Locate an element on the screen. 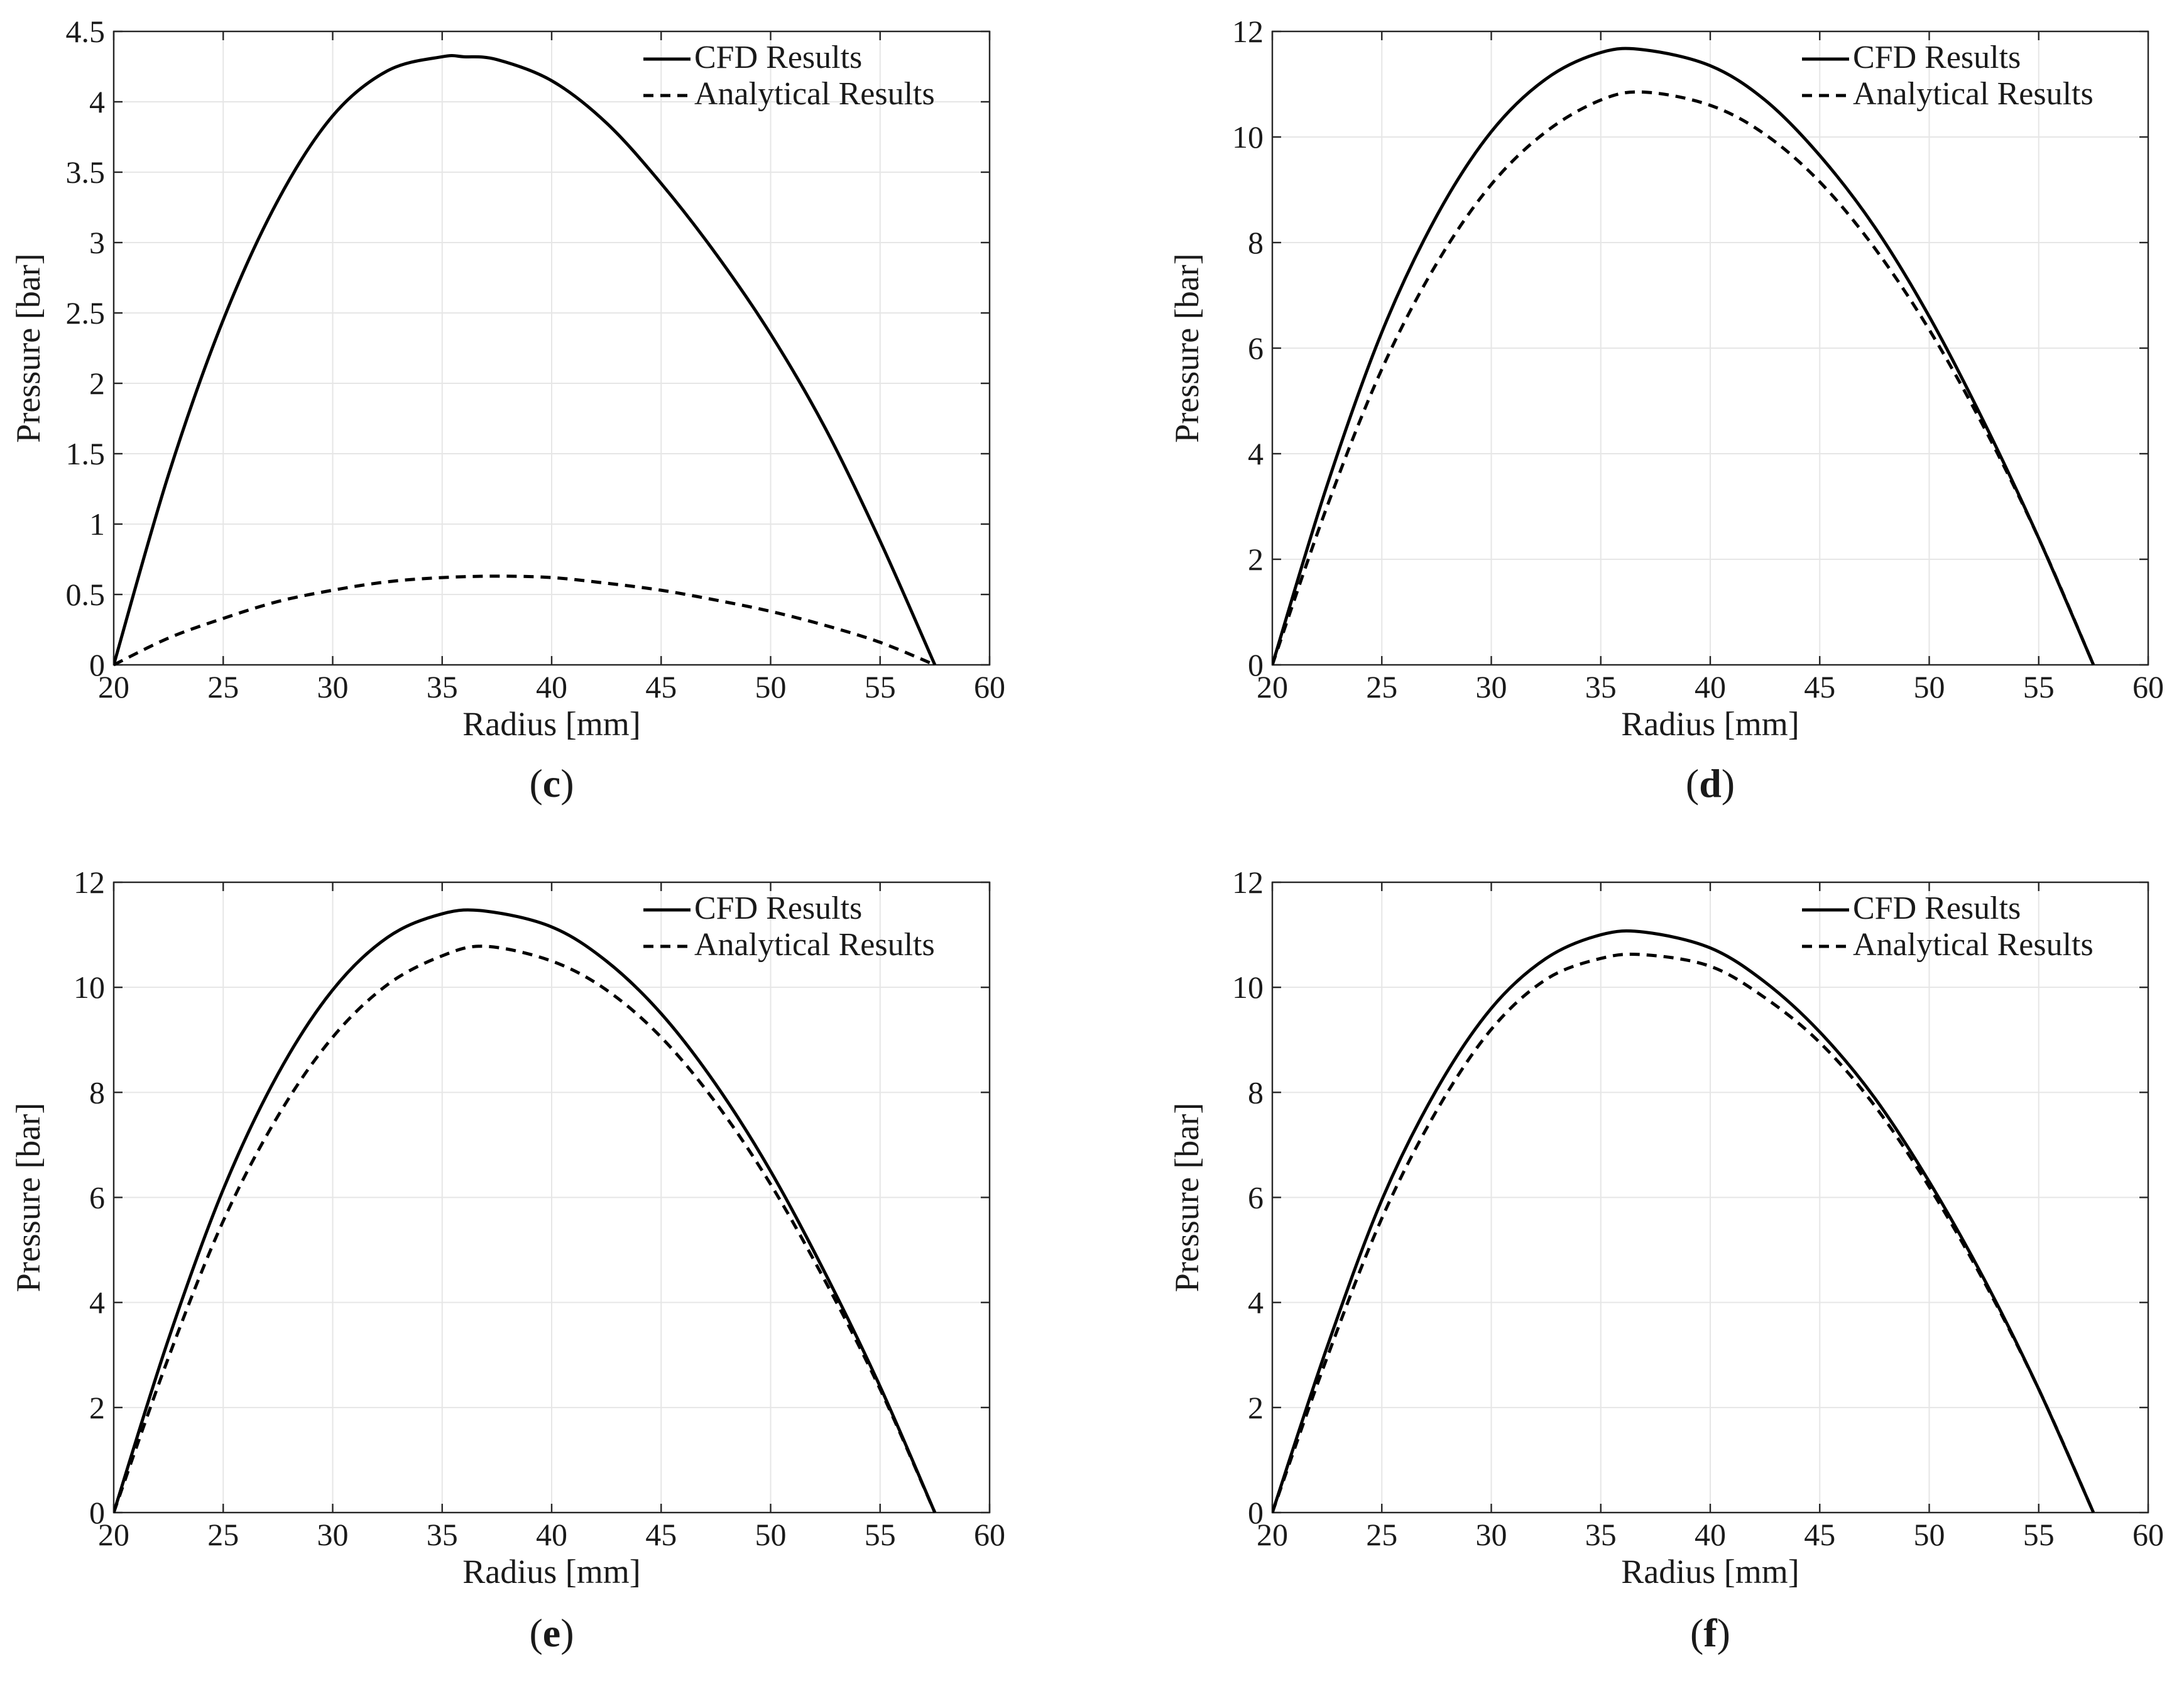 Image resolution: width=2184 pixels, height=1686 pixels. y-tick-label: 1 is located at coordinates (97, 524).